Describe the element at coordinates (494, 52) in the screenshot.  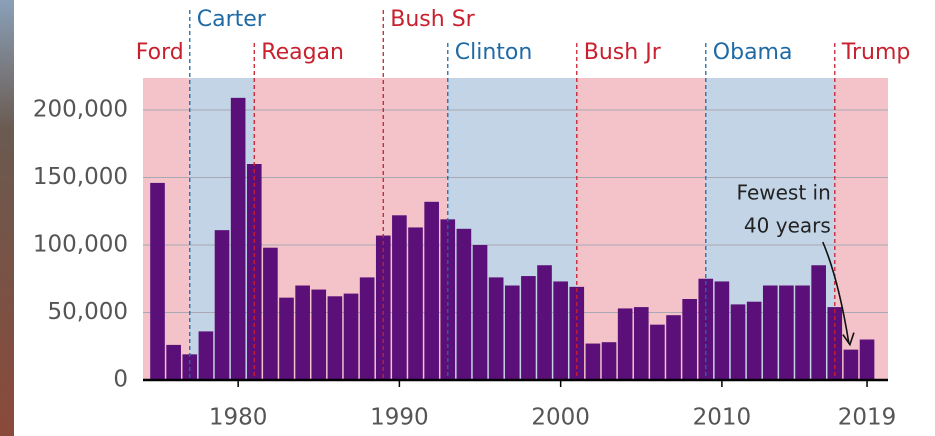
I see `president-label: Clinton` at that location.